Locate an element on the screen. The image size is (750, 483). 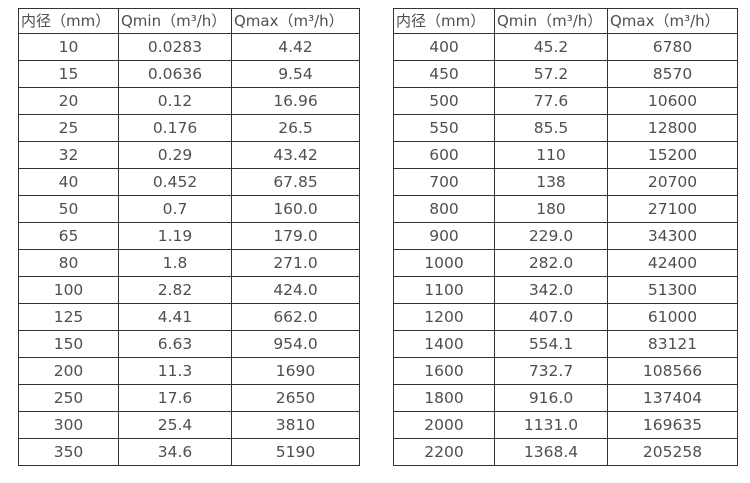
table-cell: 26.5 is located at coordinates (295, 128).